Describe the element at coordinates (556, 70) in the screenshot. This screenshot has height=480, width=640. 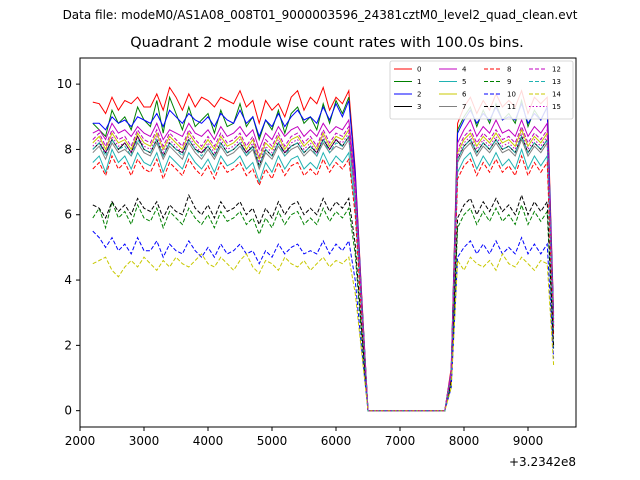
I see `legend-label-12: 12` at that location.